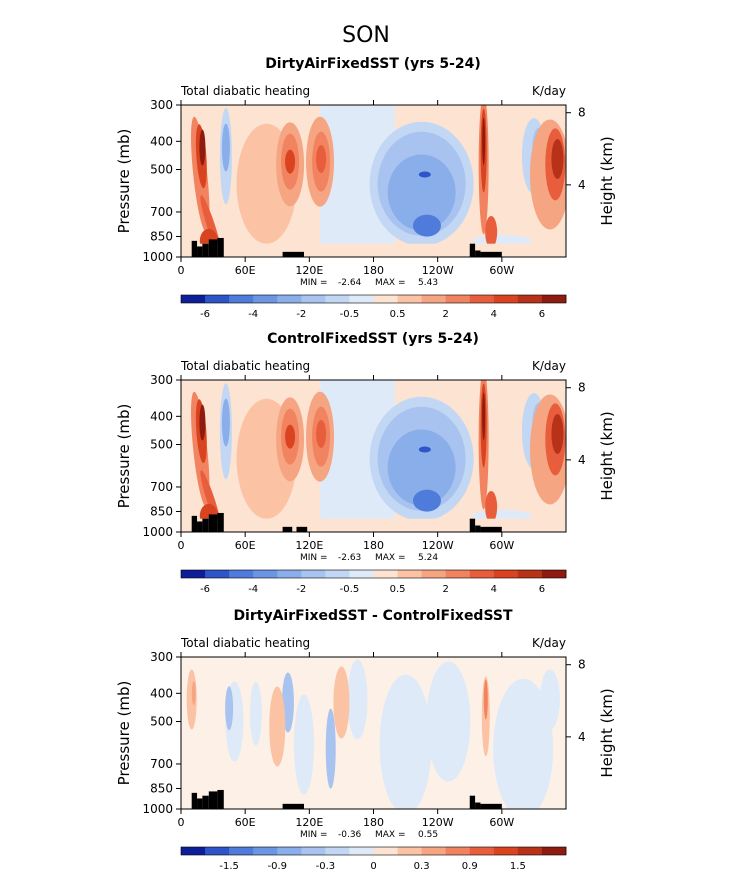  I want to click on colorbar-label: 2, so click(446, 589).